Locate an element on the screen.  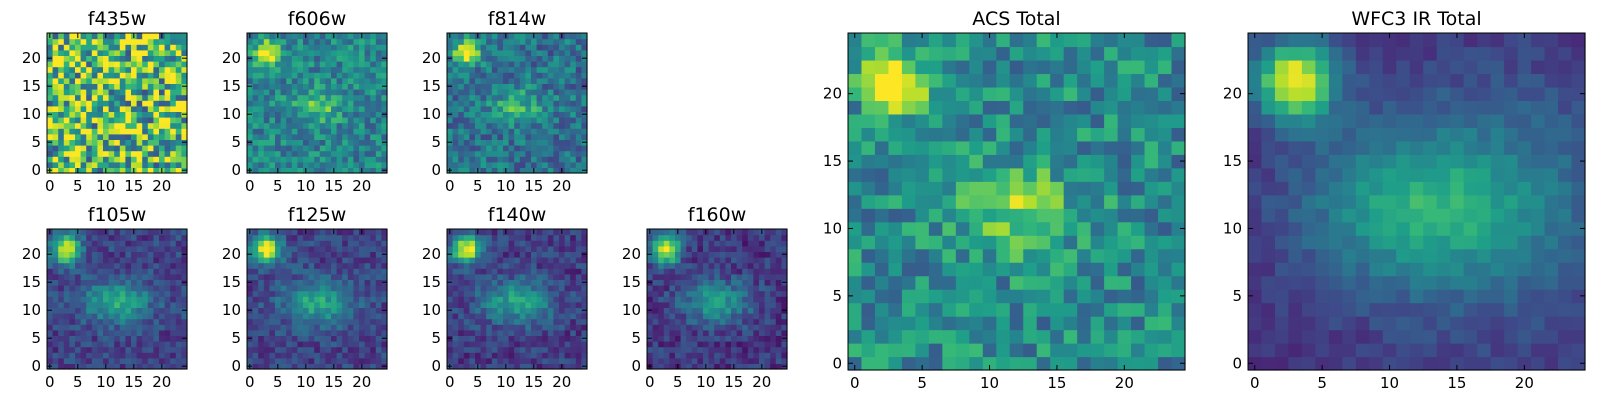
f606w-title: f606w is located at coordinates (317, 19).